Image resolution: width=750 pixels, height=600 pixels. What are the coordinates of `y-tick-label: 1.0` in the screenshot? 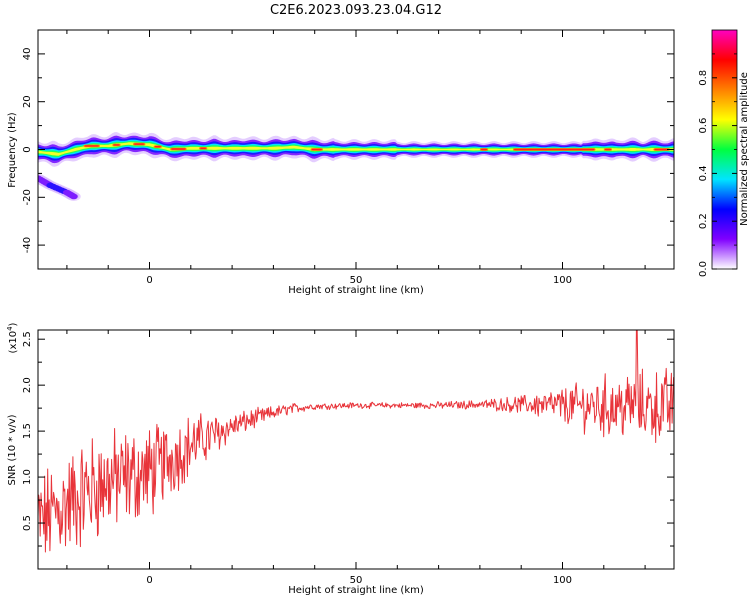 It's located at (27, 477).